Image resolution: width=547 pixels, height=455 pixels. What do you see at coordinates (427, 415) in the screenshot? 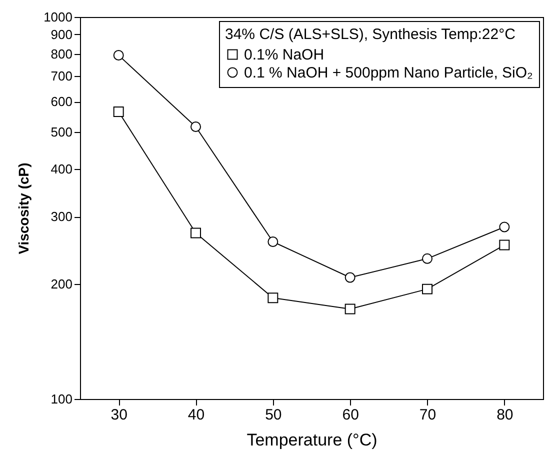
I see `x-tick-label: 70` at bounding box center [427, 415].